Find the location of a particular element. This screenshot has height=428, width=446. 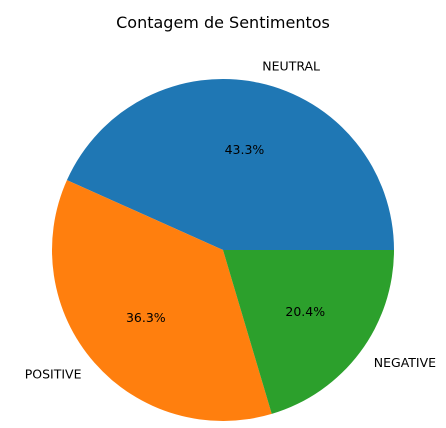

pct-label-neutral: 43.3% is located at coordinates (245, 149).